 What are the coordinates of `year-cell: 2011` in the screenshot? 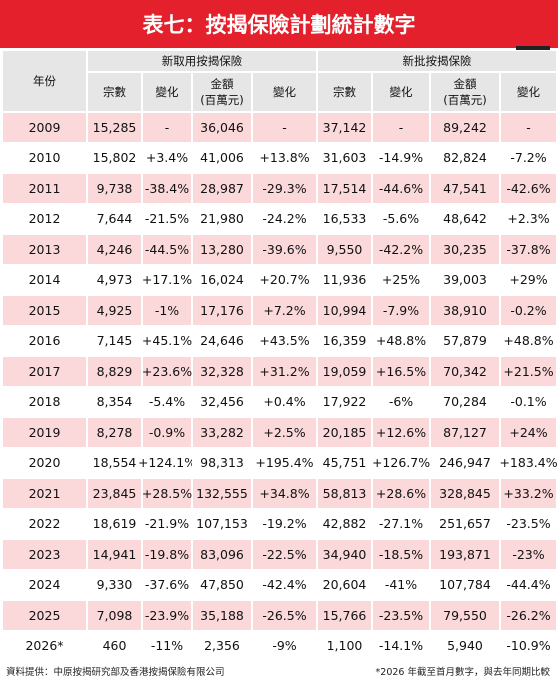 It's located at (44, 188).